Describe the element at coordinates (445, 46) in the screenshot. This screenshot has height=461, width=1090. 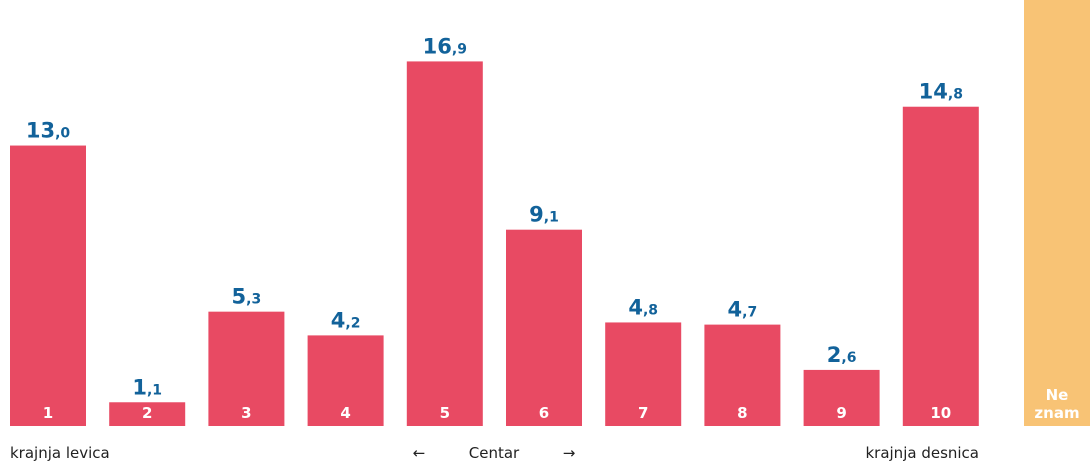
I see `value-label-5: 16,9` at that location.